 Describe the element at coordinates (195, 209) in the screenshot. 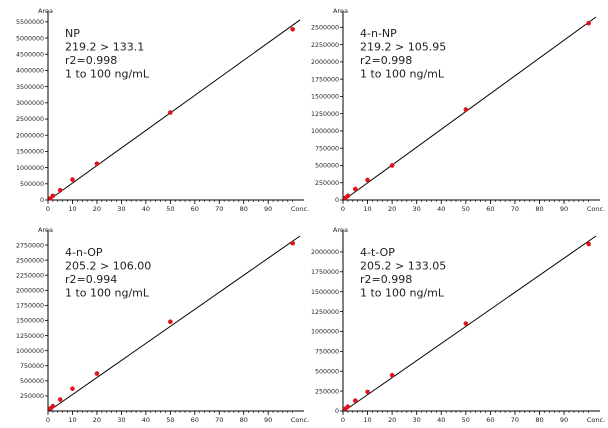

I see `chart-1-x-tick-label: 60` at that location.